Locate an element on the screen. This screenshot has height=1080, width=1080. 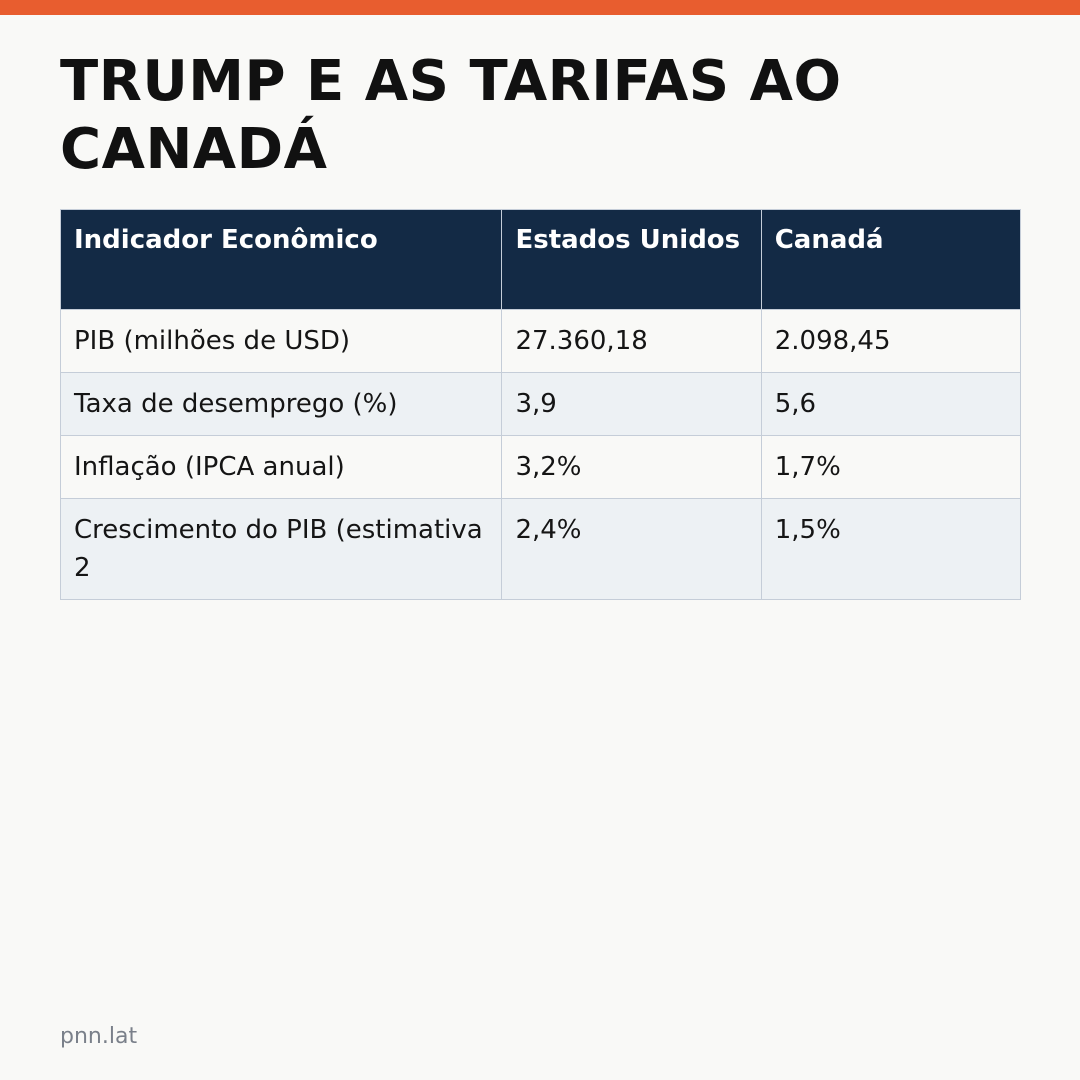
table-cell: 2,4% is located at coordinates (631, 549).